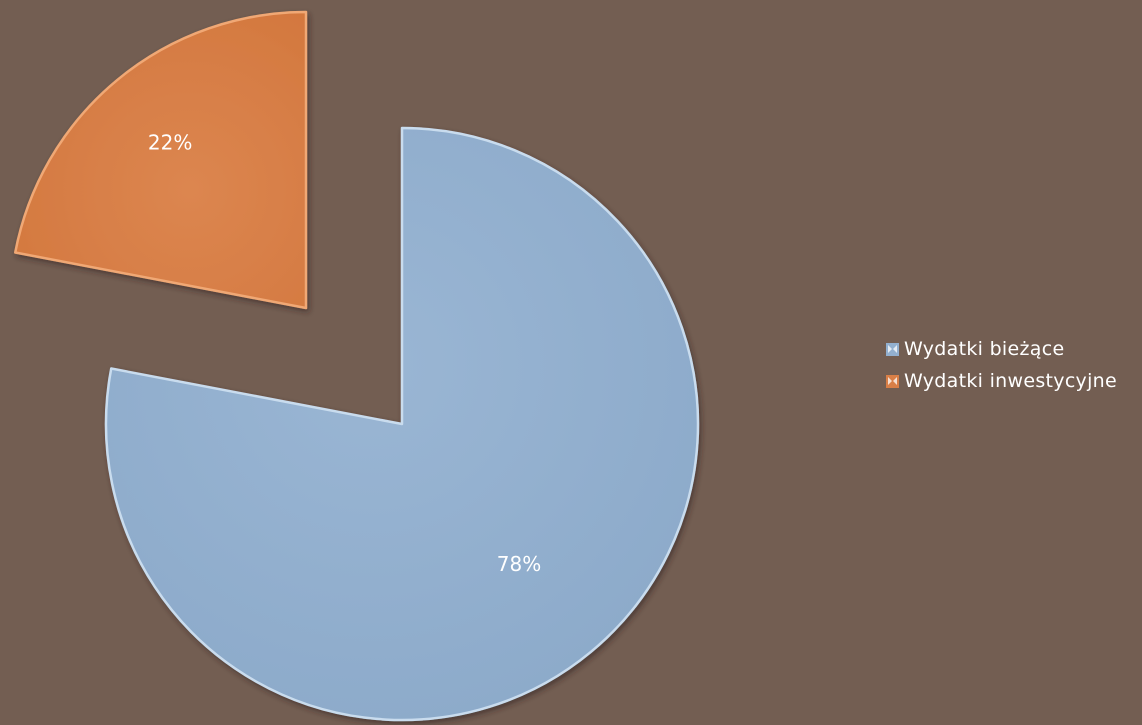 The width and height of the screenshot is (1142, 725). What do you see at coordinates (170, 142) in the screenshot?
I see `slice-label-wydatki-inwestycyjne: 22%` at bounding box center [170, 142].